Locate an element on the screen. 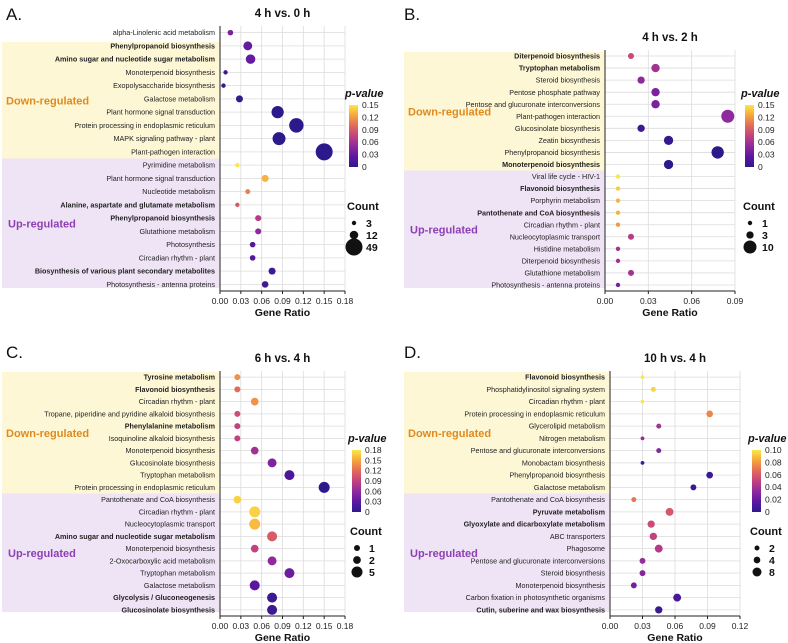 Image resolution: width=788 pixels, height=643 pixels. term-label: Pyrimidine metabolism is located at coordinates (179, 165).